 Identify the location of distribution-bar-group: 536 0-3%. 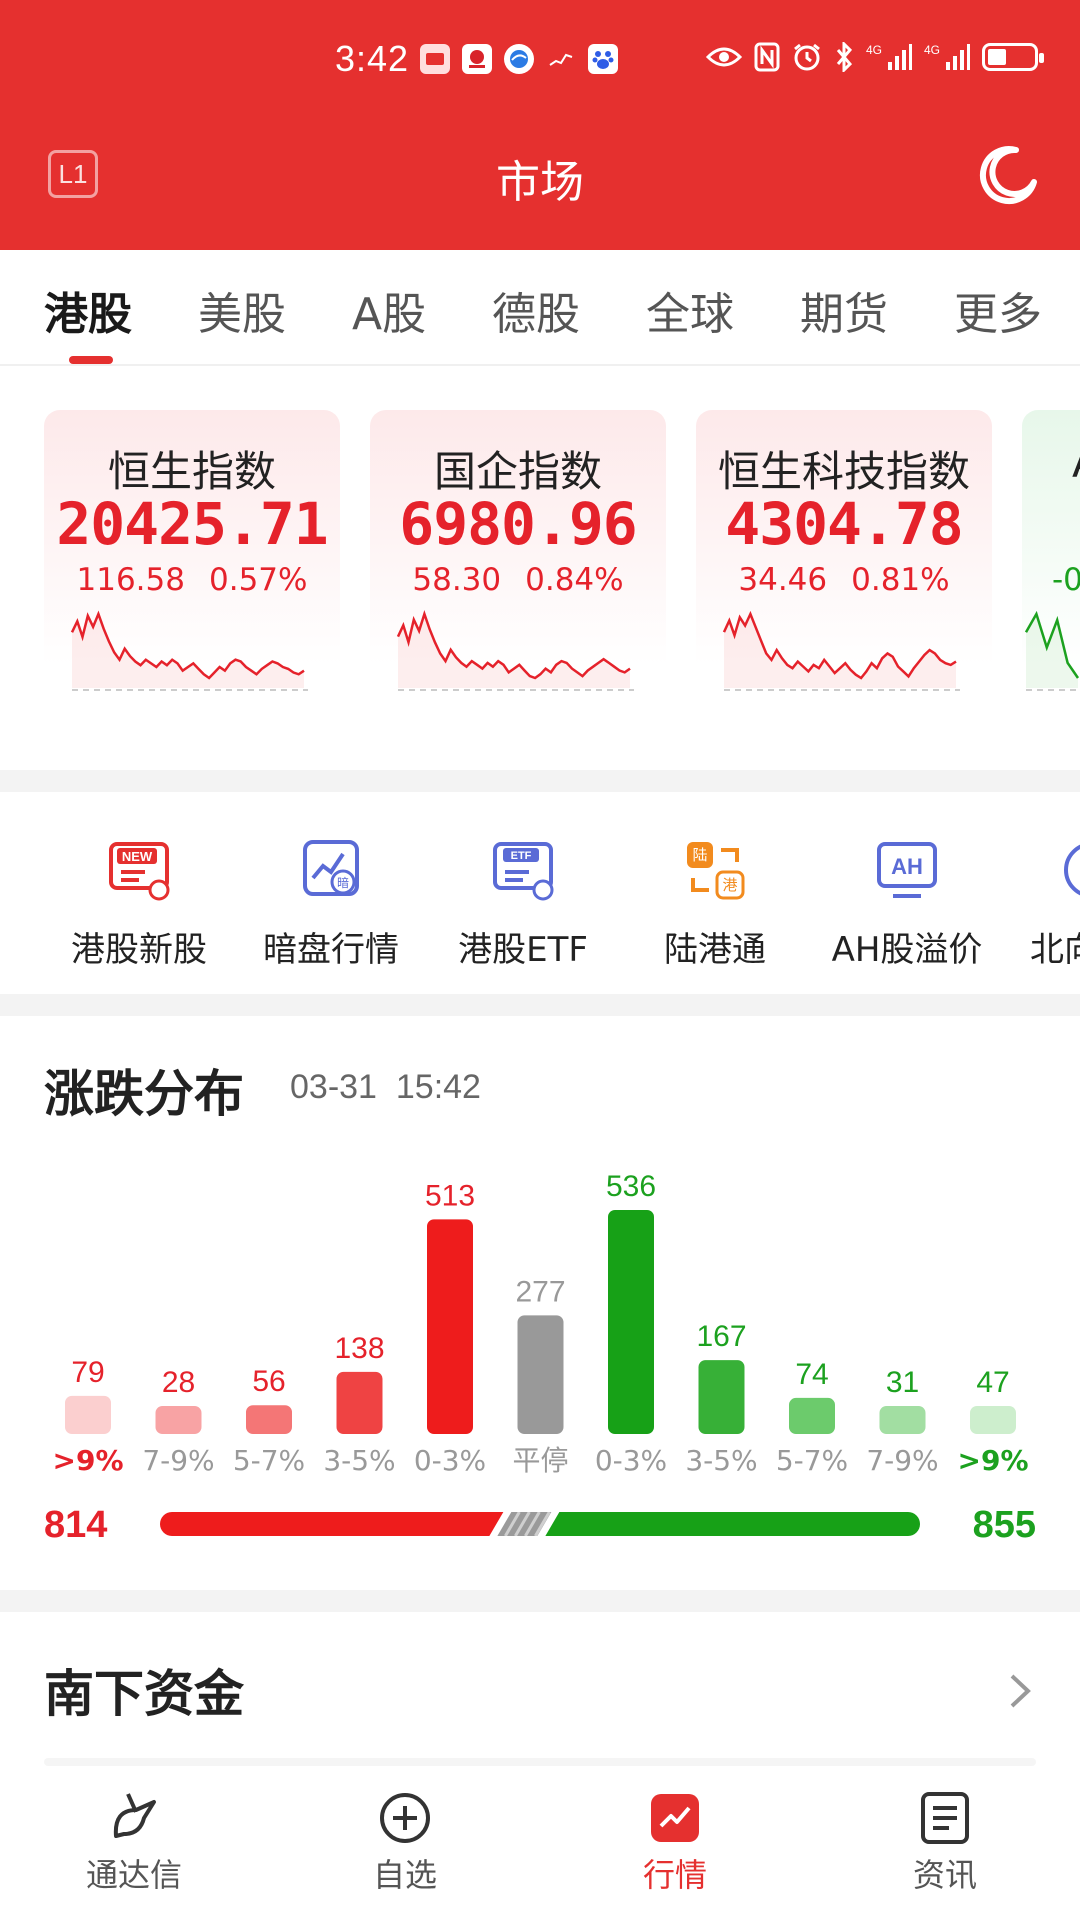
(631, 1323).